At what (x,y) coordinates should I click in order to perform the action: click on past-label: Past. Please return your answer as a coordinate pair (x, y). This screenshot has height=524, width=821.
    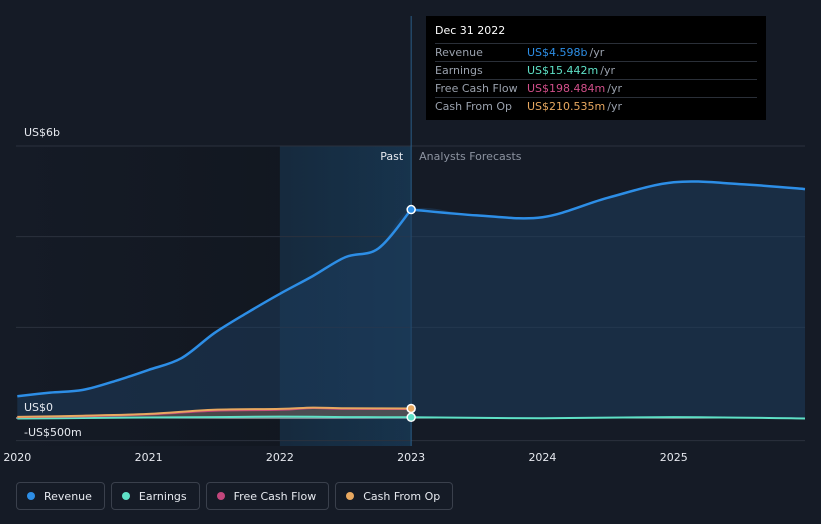
    Looking at the image, I should click on (392, 156).